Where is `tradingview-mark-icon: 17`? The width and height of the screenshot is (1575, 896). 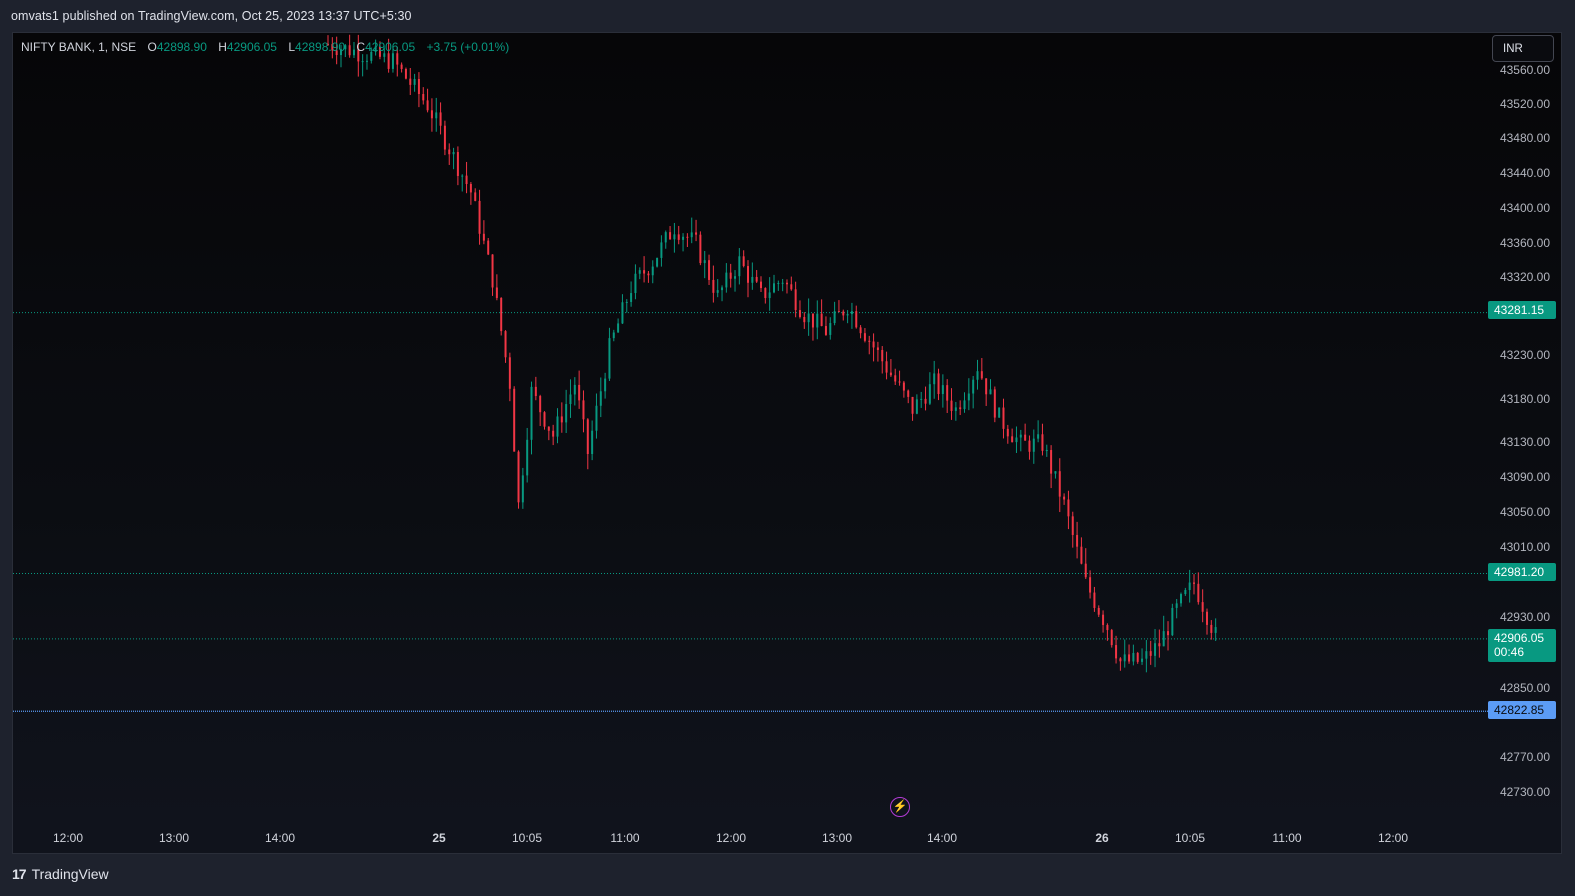
tradingview-mark-icon: 17 is located at coordinates (19, 874).